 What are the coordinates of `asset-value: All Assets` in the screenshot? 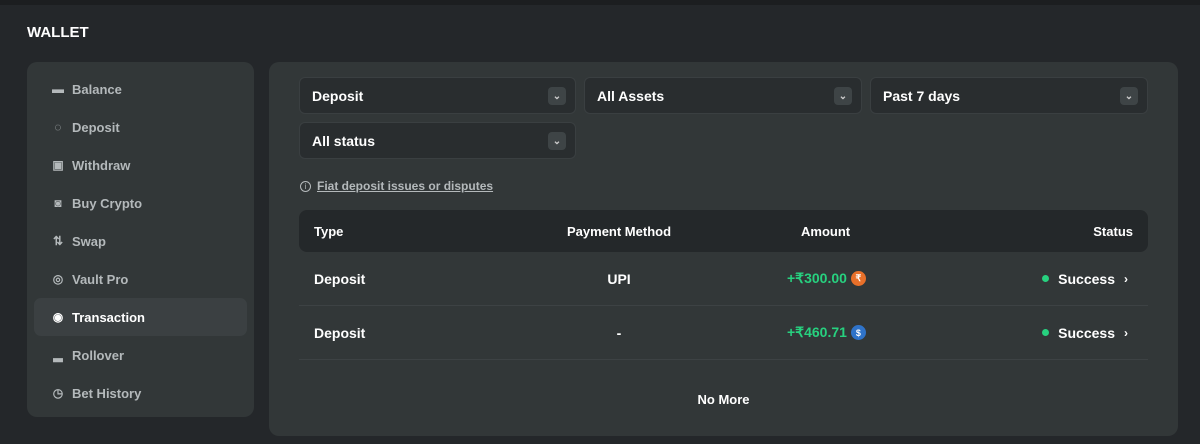 It's located at (631, 95).